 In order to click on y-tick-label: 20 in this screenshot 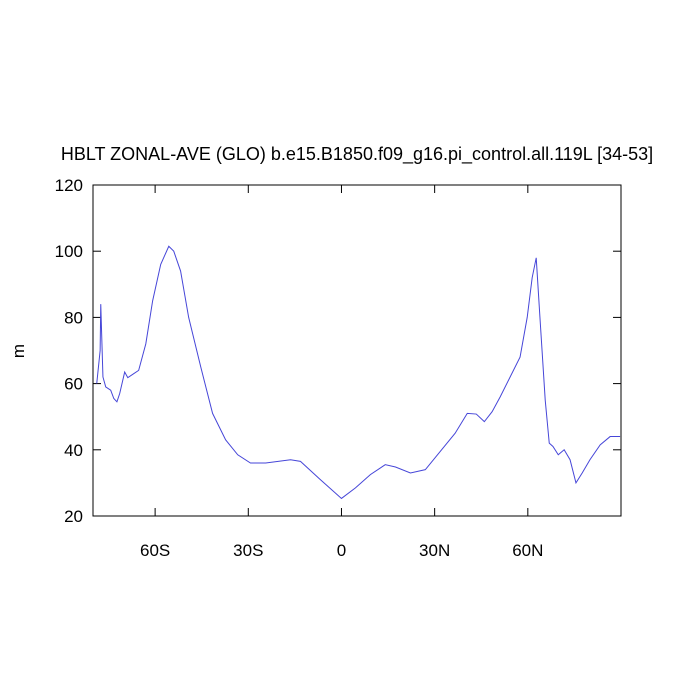, I will do `click(73, 516)`.